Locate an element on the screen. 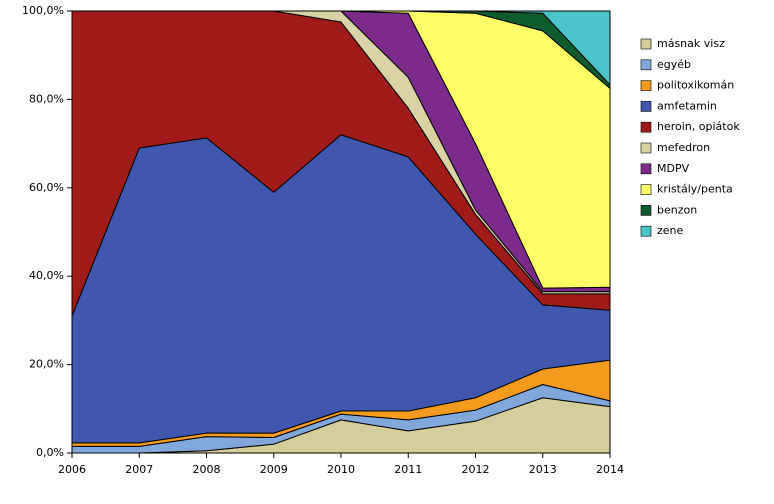 The height and width of the screenshot is (504, 774). x-tick-label: 2013 is located at coordinates (543, 469).